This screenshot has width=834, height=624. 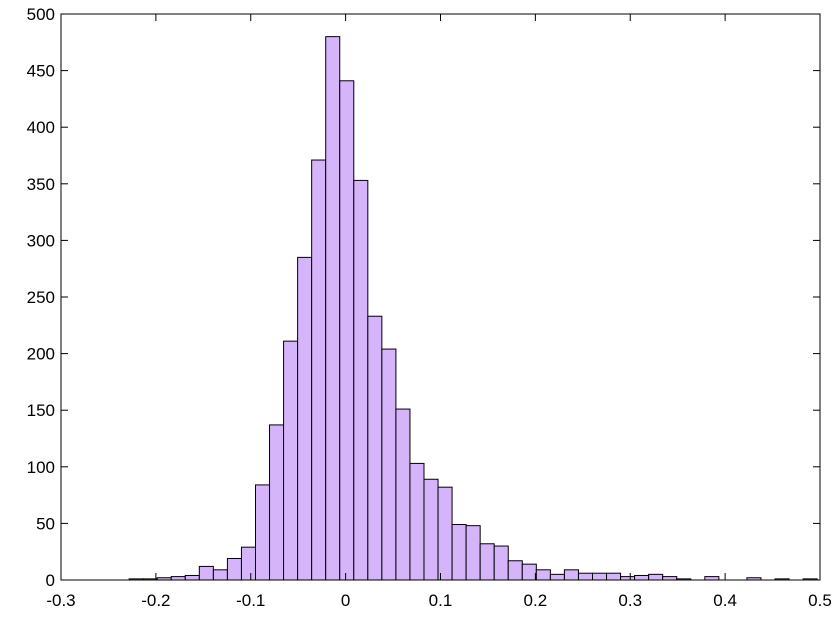 I want to click on y-tick-label: 350, so click(x=41, y=184).